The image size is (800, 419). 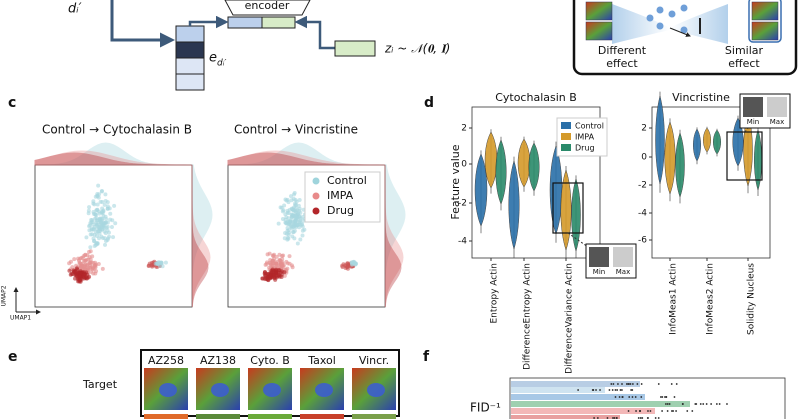 I want to click on scale-label: Max, so click(x=623, y=272).